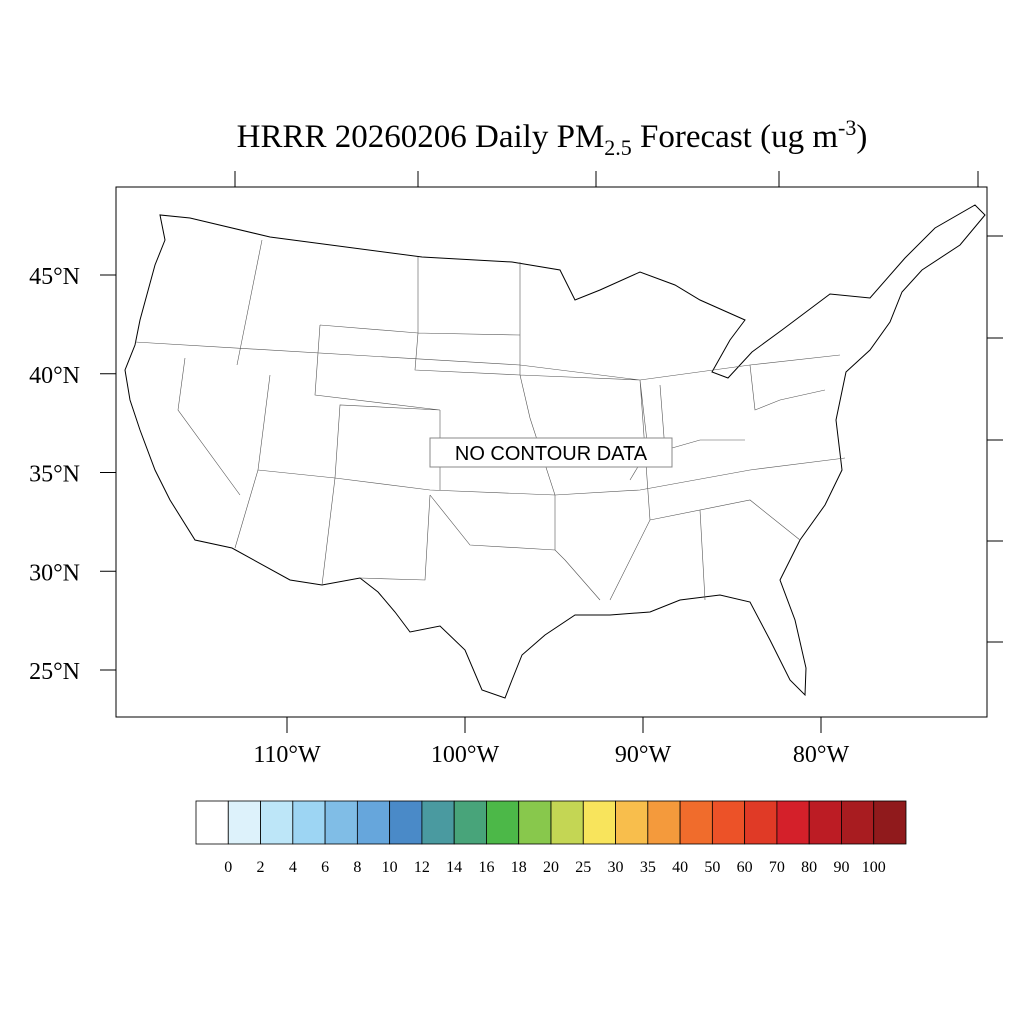 This screenshot has height=1024, width=1024. Describe the element at coordinates (643, 755) in the screenshot. I see `lon-label: 90°W` at that location.